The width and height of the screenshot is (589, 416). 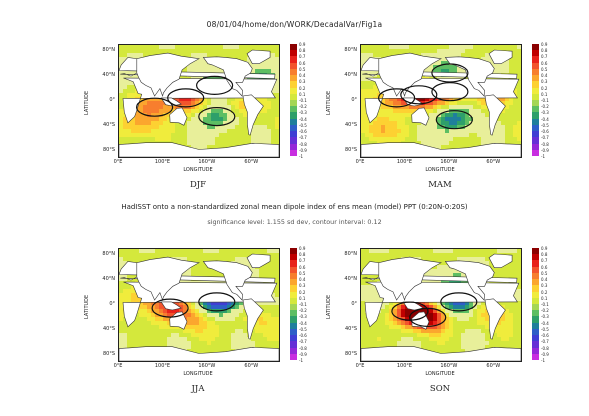 I want to click on y-tick-label: 80°S, so click(x=108, y=149).